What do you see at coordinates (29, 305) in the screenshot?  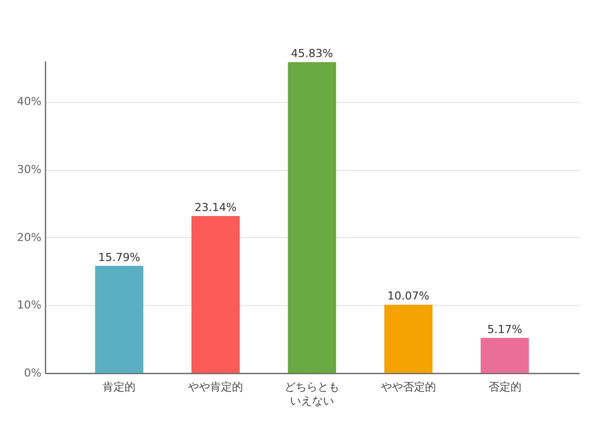 I see `y-tick-label: 10%` at bounding box center [29, 305].